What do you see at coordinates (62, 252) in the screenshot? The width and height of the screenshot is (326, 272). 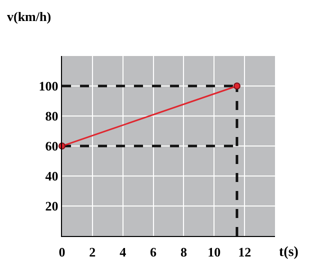 I see `x-tick-label: 0` at bounding box center [62, 252].